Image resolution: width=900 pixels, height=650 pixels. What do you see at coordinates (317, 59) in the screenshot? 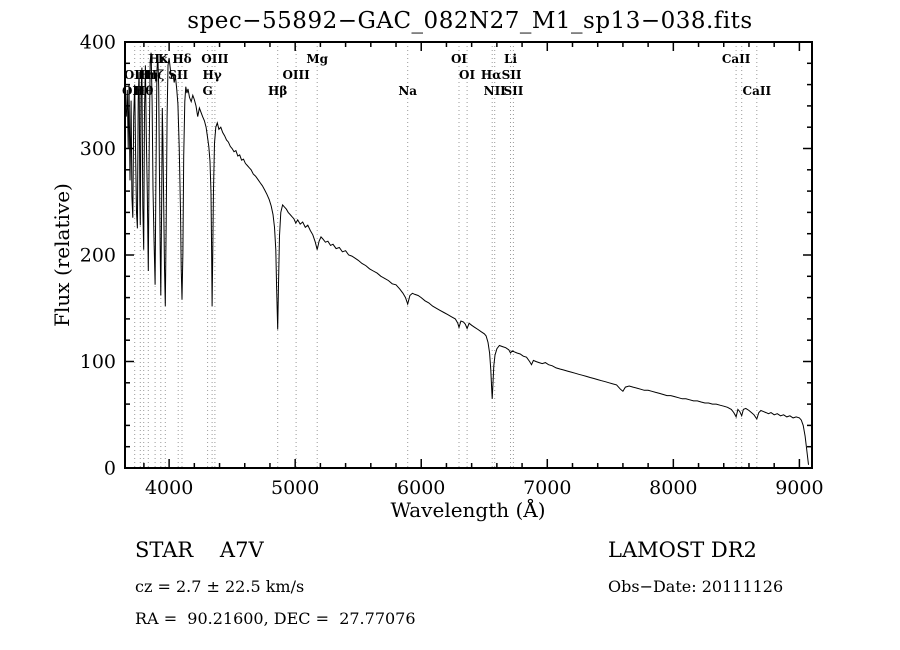
I see `svg-text: Mg` at bounding box center [317, 59].